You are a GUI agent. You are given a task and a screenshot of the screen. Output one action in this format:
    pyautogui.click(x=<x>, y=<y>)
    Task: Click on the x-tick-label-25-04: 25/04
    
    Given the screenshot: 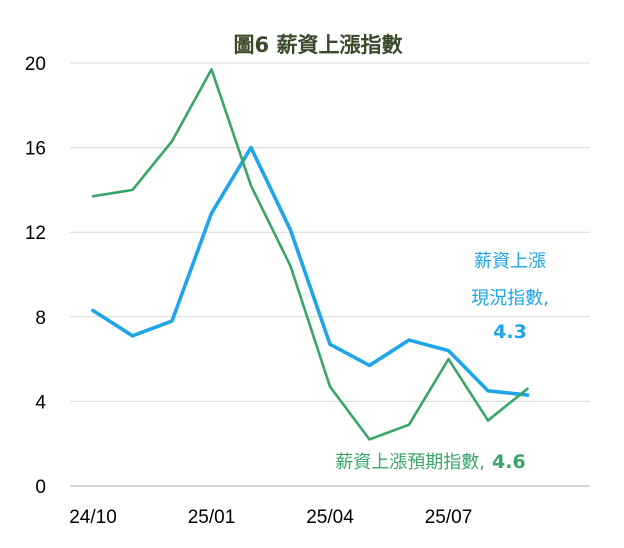 What is the action you would take?
    pyautogui.click(x=330, y=517)
    